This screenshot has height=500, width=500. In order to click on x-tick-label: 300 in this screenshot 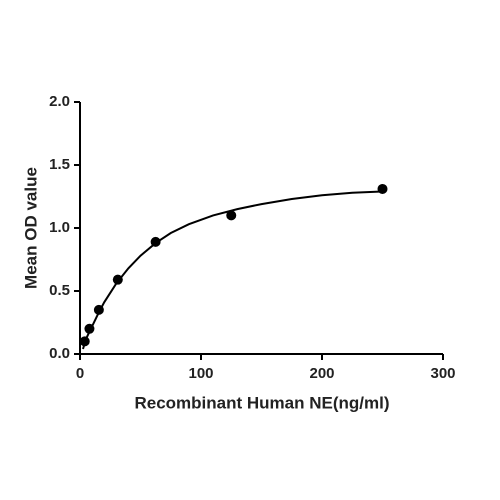, I will do `click(442, 373)`.